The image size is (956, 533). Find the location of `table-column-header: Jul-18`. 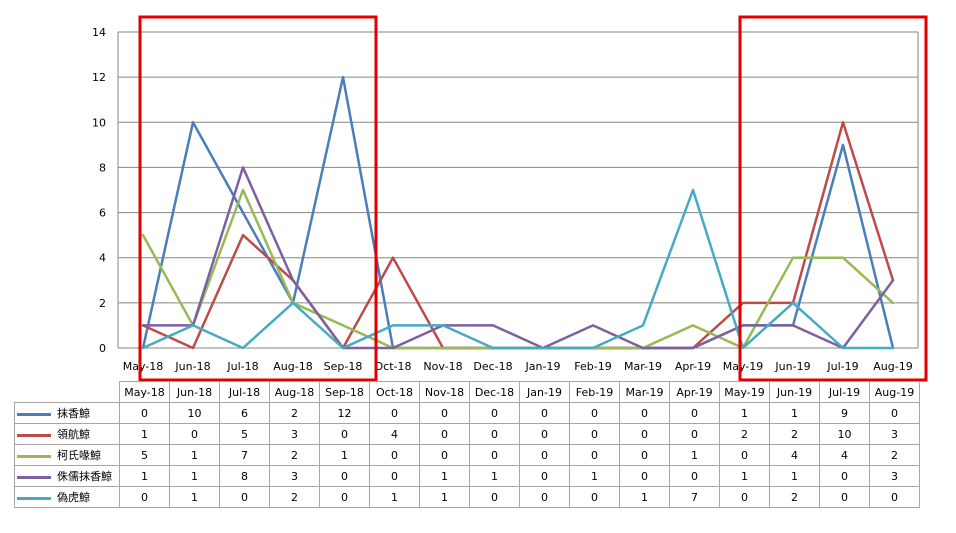

table-column-header: Jul-18 is located at coordinates (244, 392).